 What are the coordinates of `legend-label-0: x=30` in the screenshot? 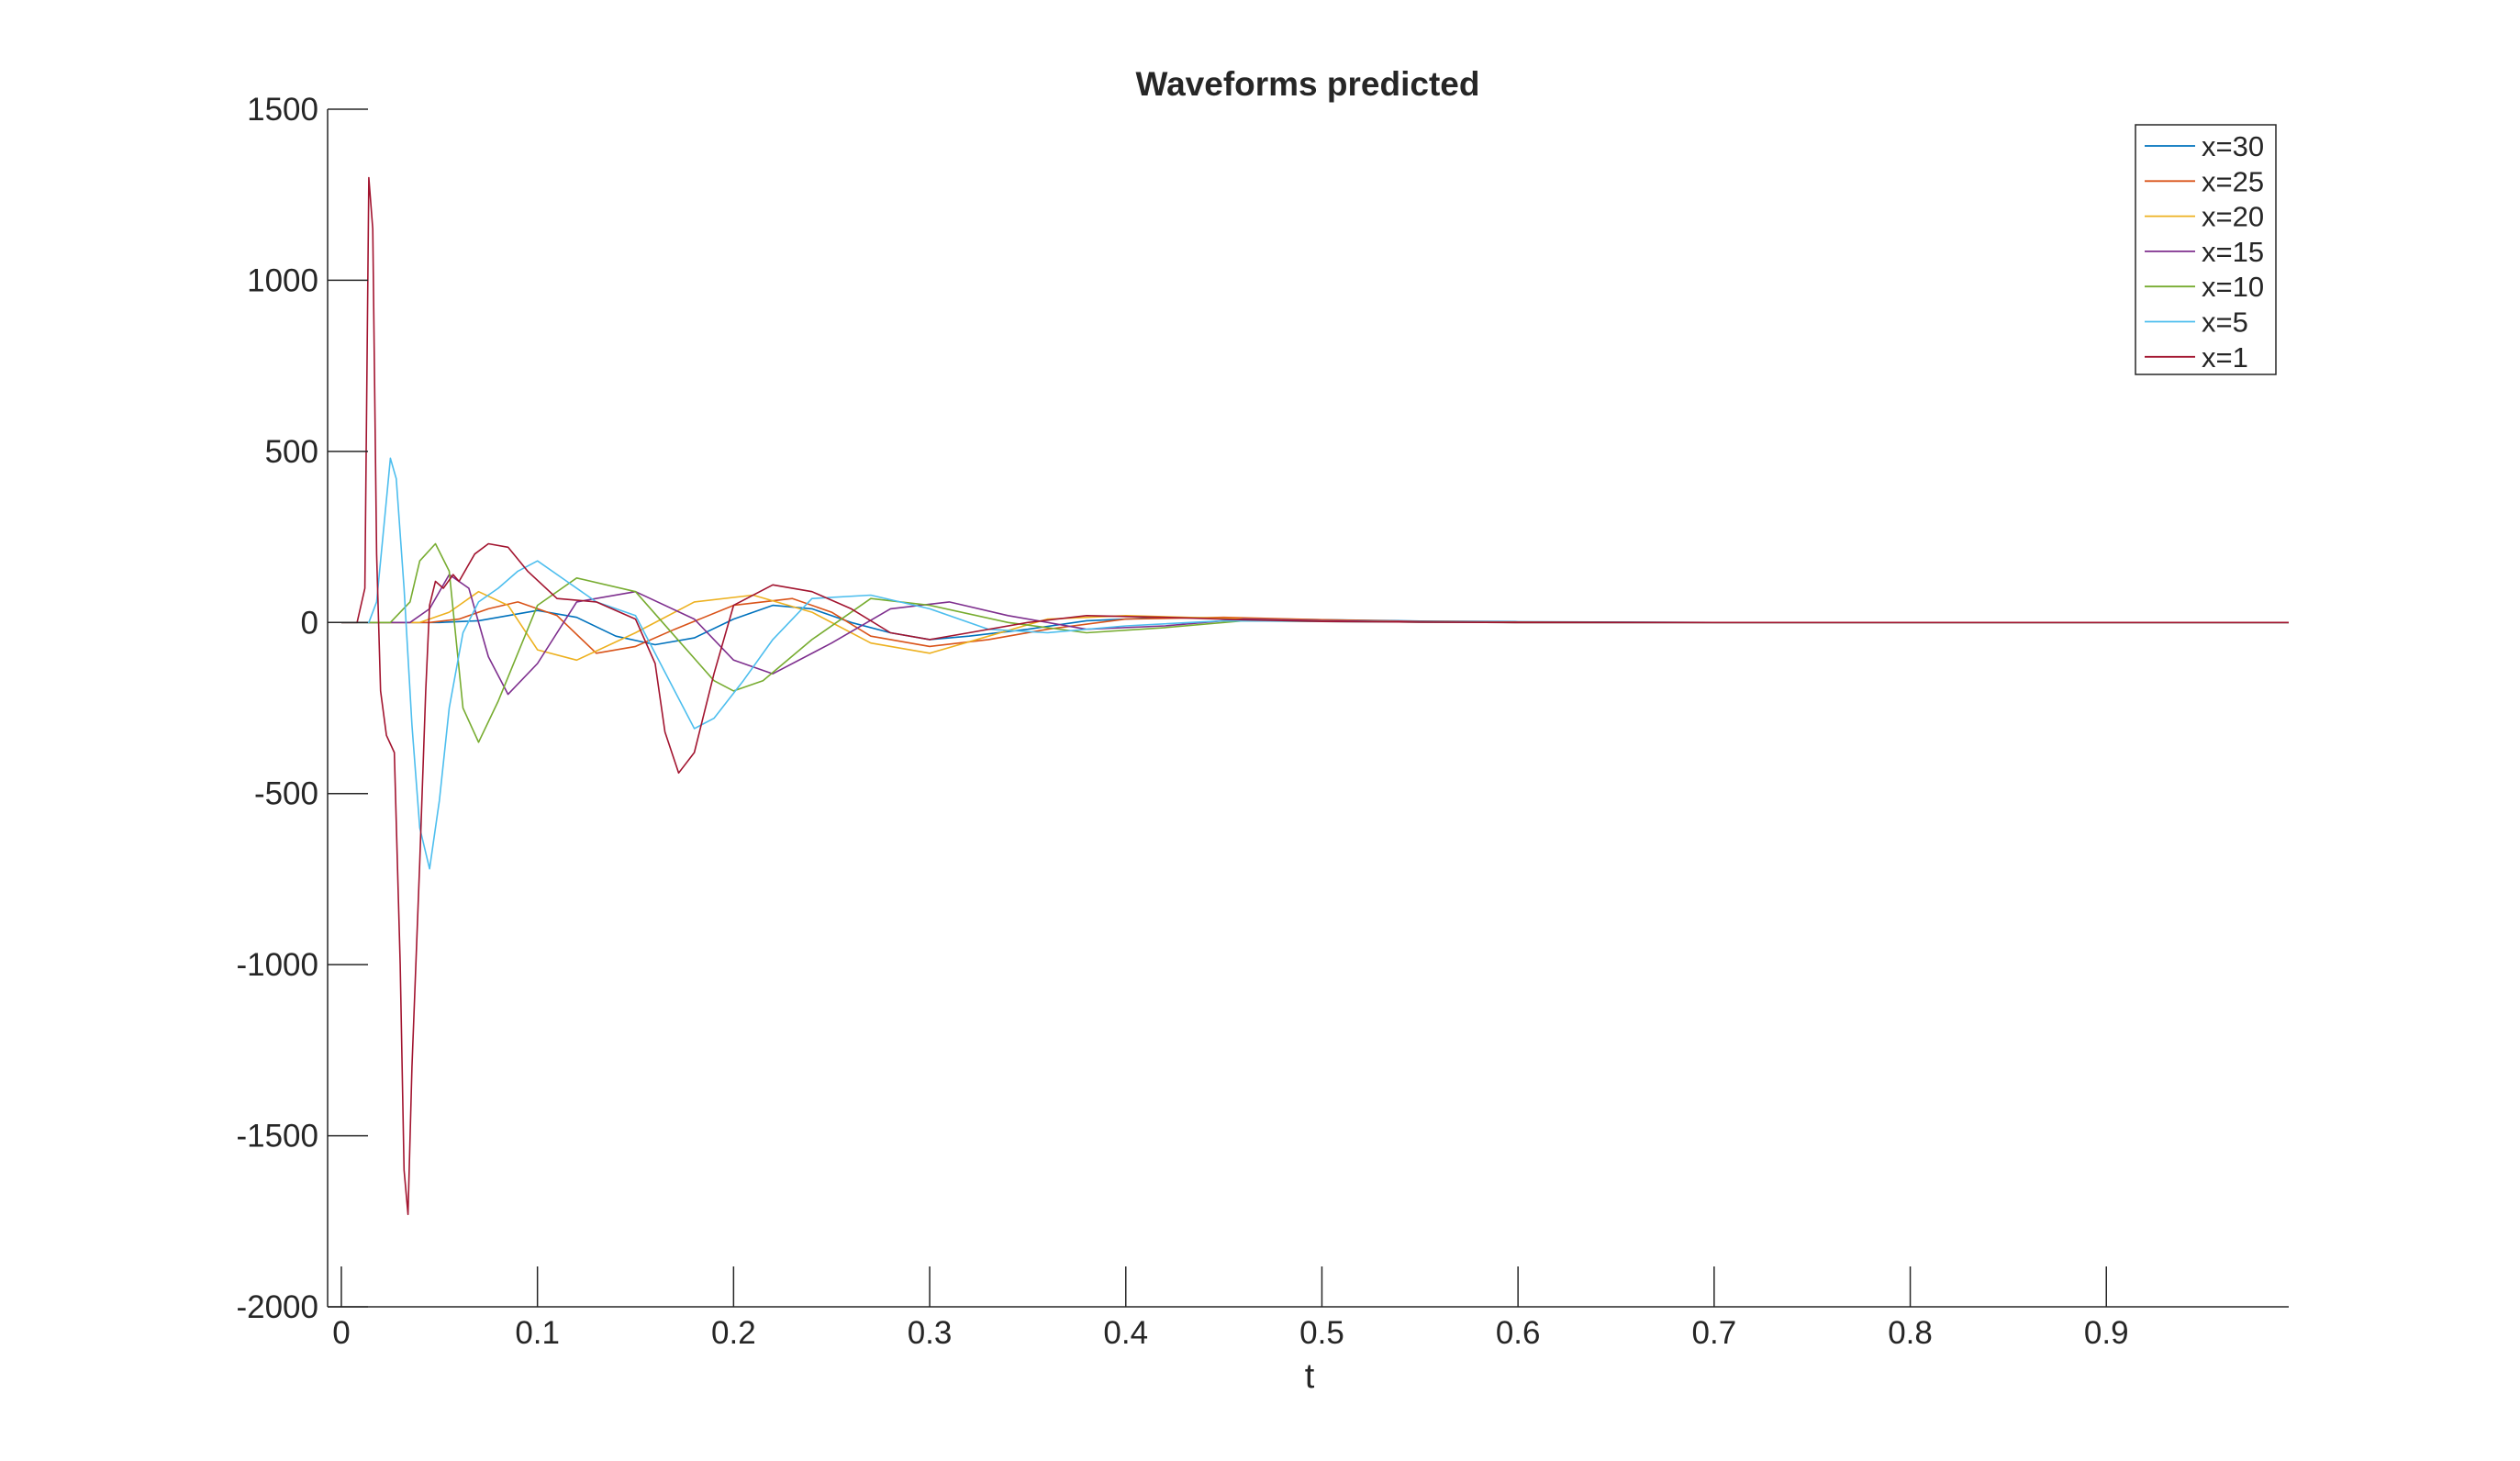 It's located at (2233, 146).